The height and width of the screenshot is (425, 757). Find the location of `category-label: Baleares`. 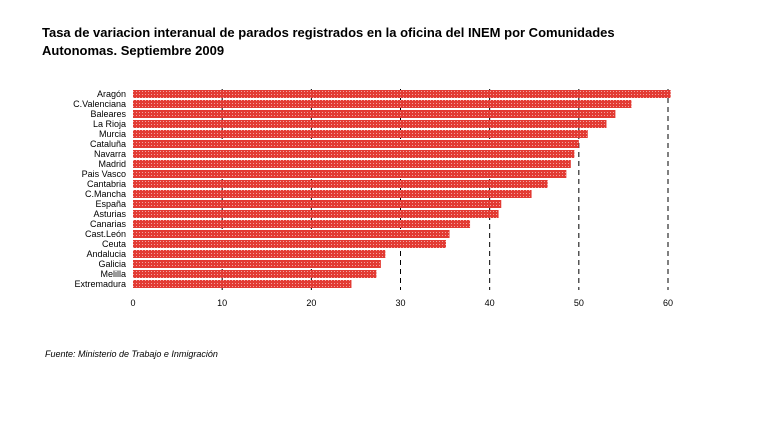

category-label: Baleares is located at coordinates (108, 114).